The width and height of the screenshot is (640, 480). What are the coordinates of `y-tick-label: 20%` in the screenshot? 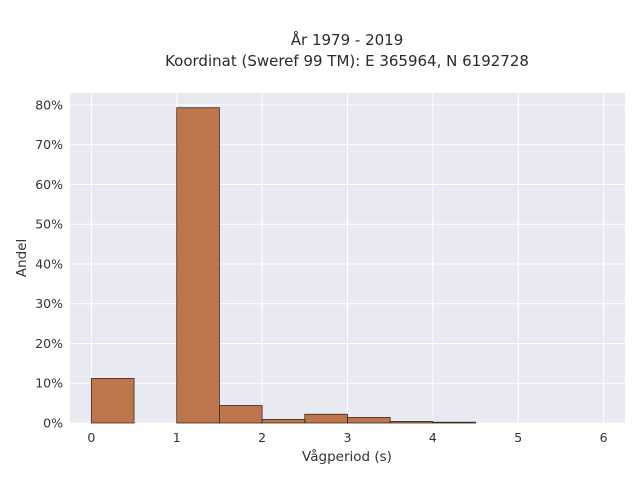 It's located at (49, 343).